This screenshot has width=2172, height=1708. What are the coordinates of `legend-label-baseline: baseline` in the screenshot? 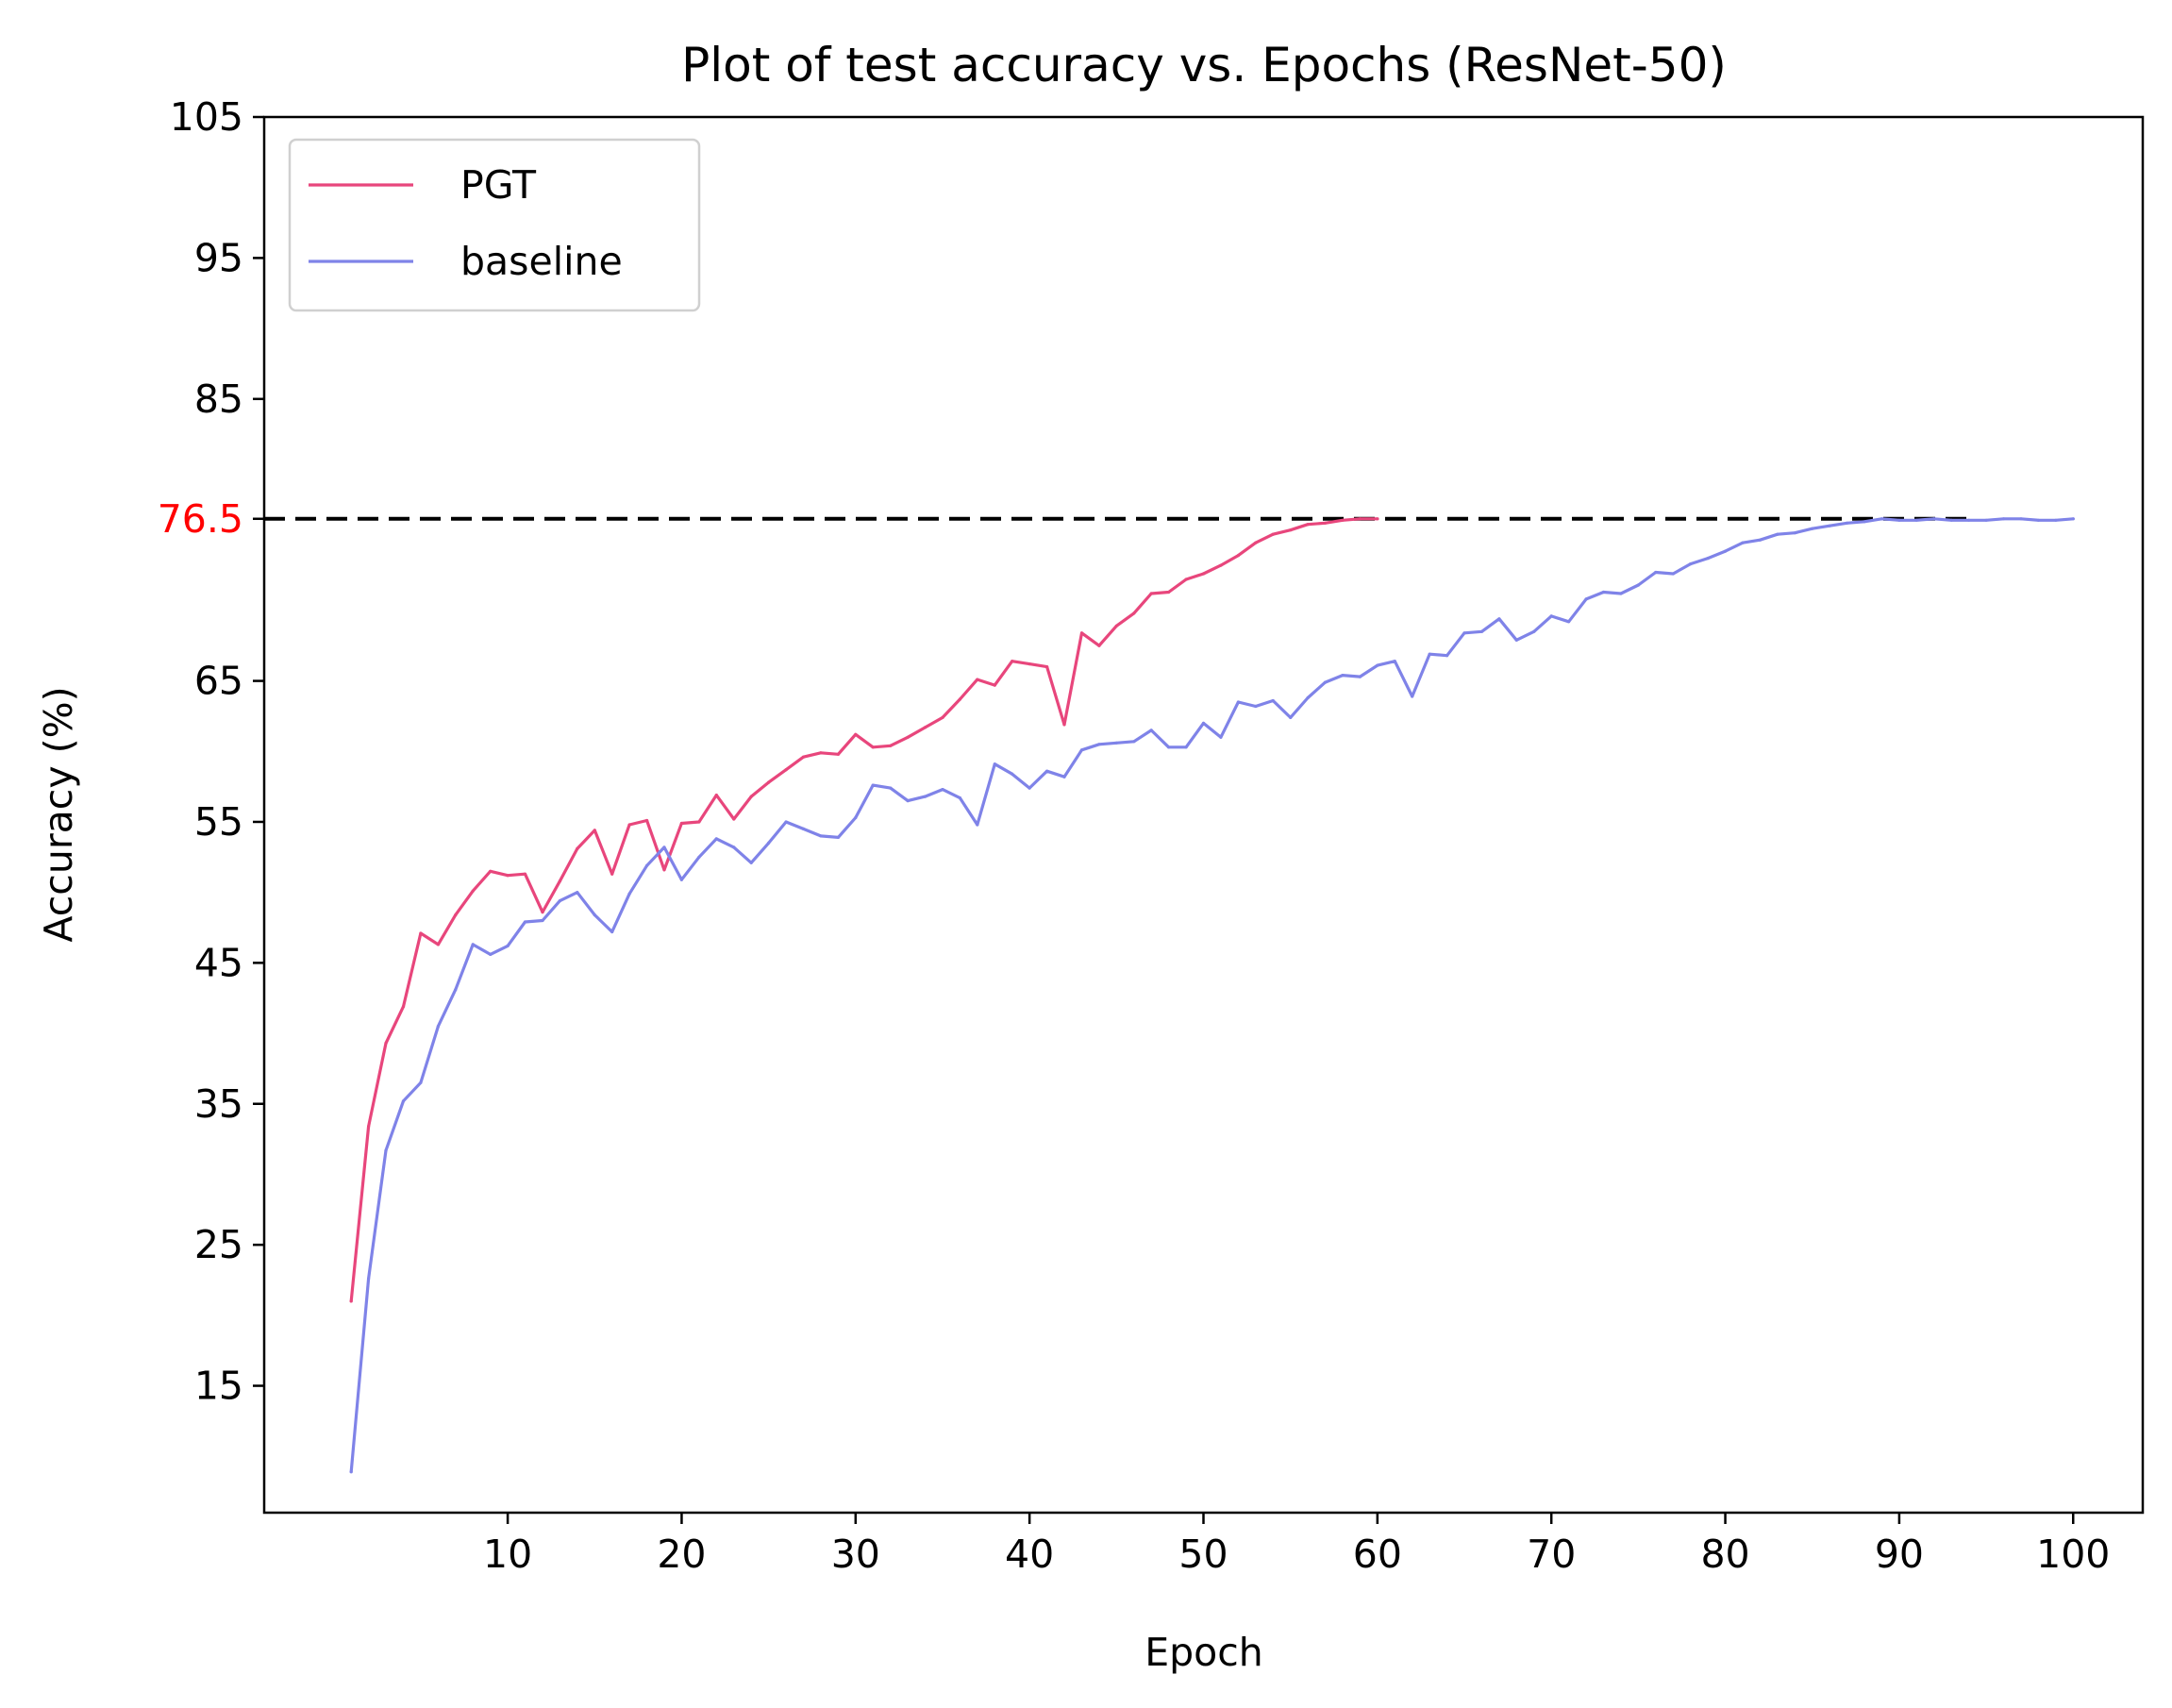 It's located at (541, 261).